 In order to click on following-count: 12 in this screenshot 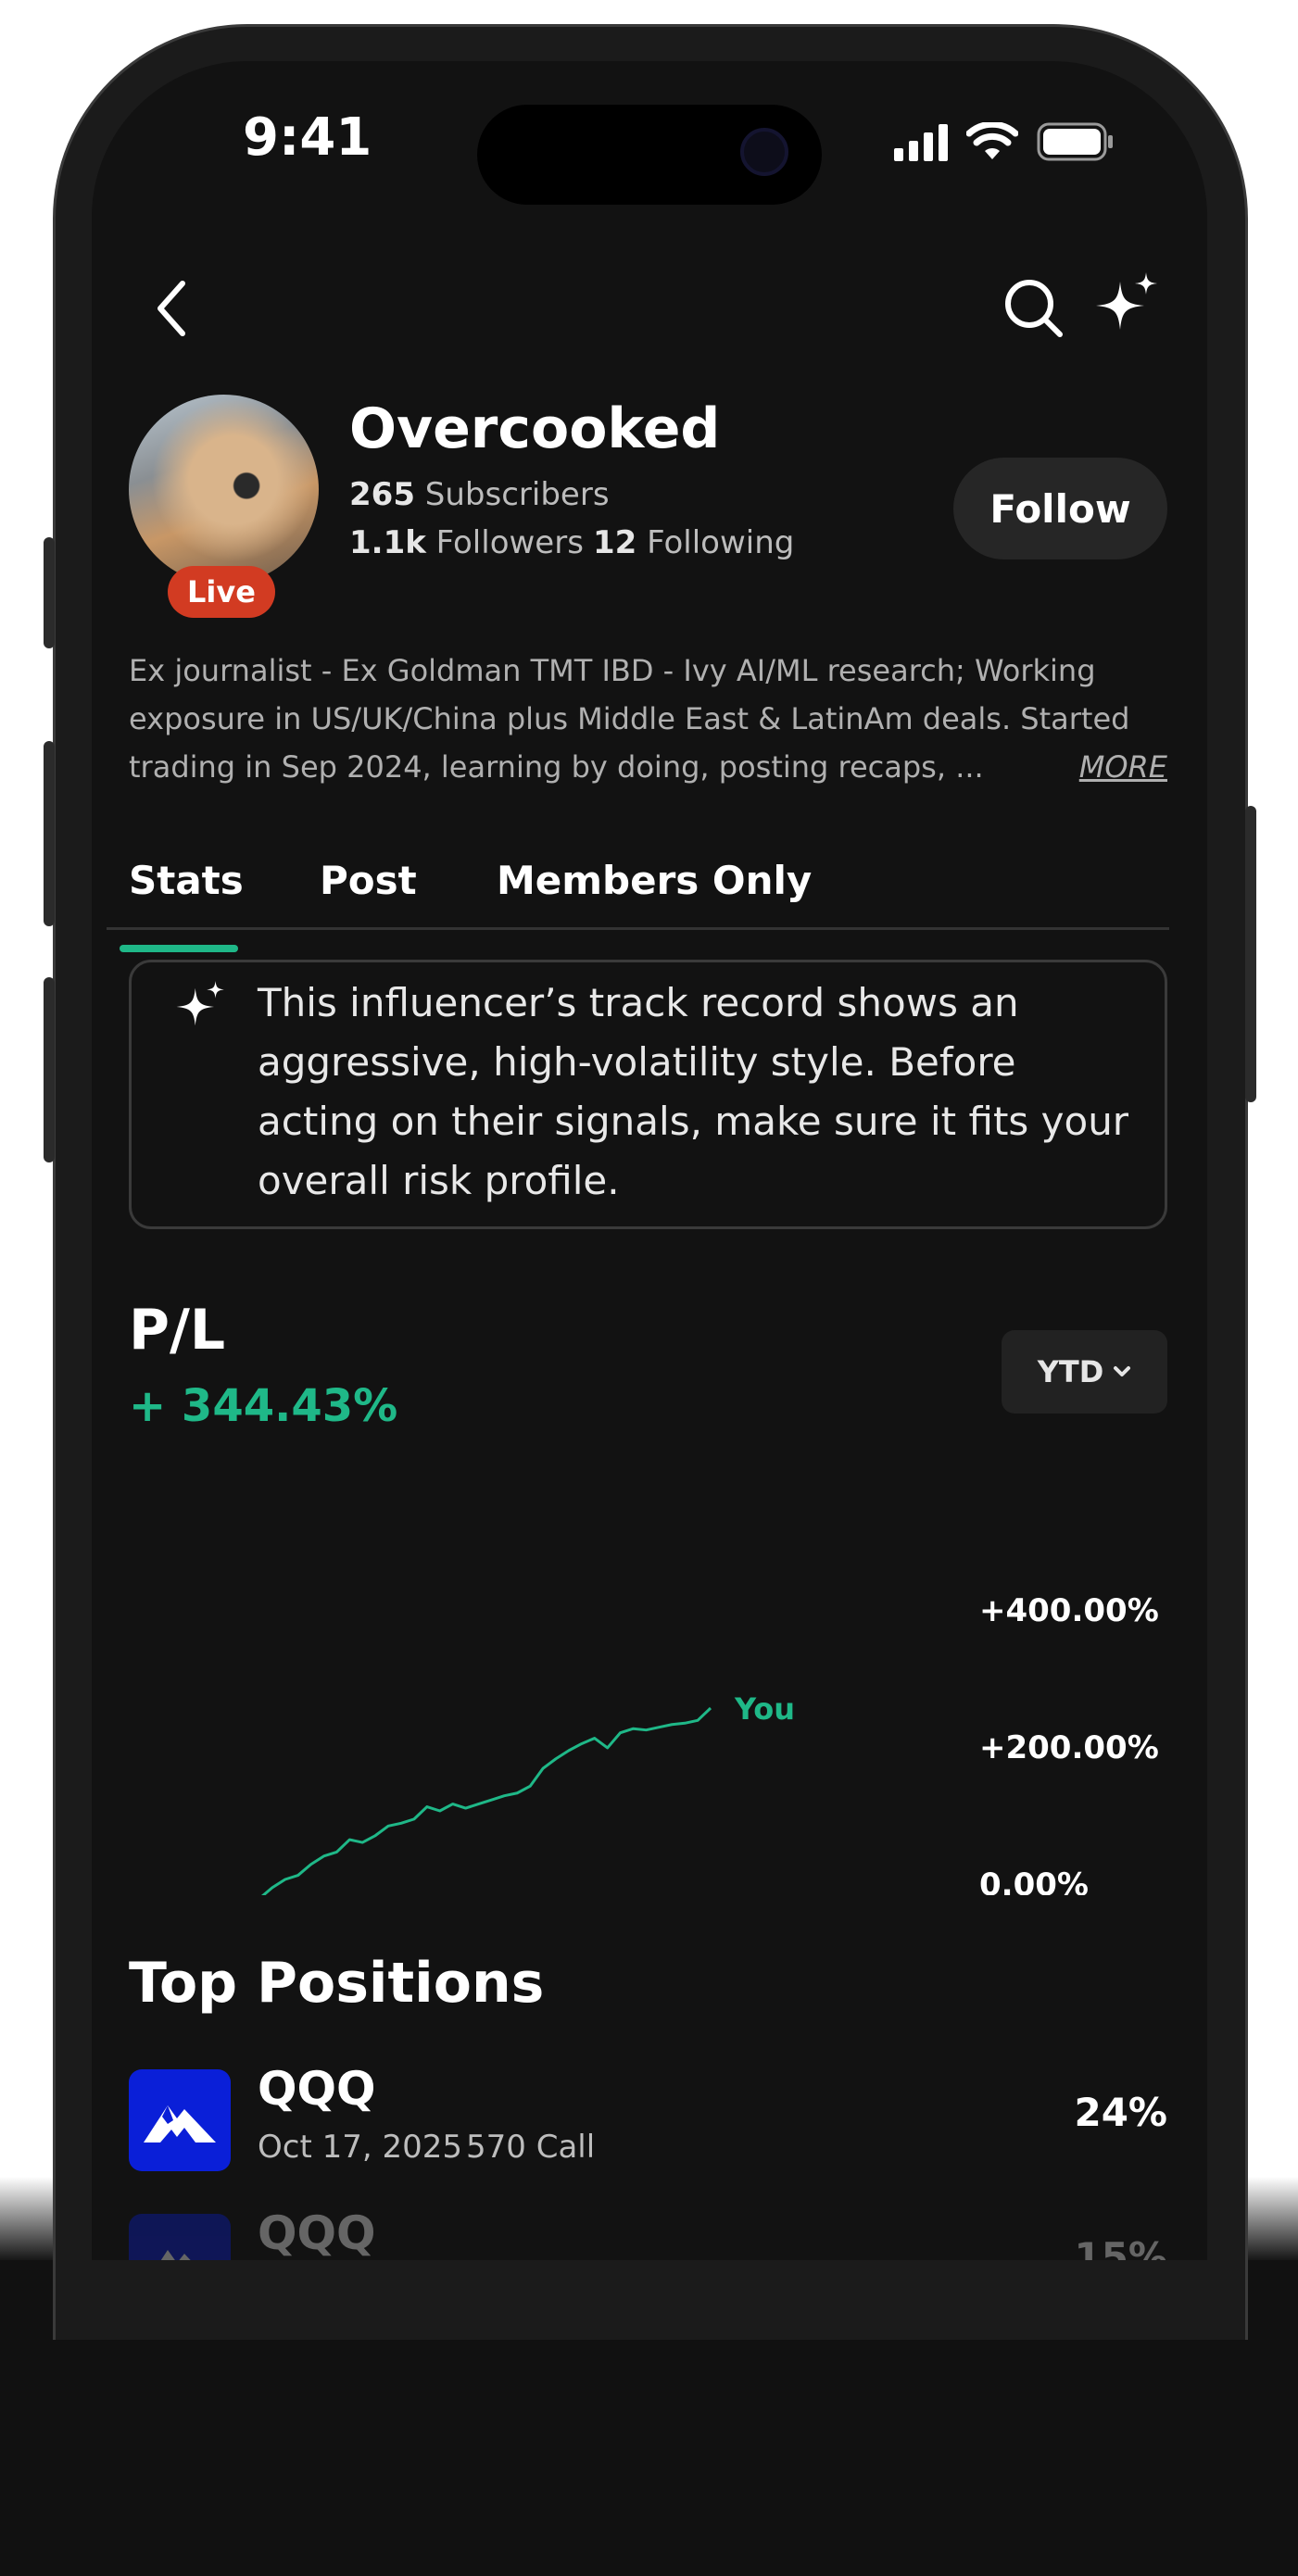, I will do `click(615, 542)`.